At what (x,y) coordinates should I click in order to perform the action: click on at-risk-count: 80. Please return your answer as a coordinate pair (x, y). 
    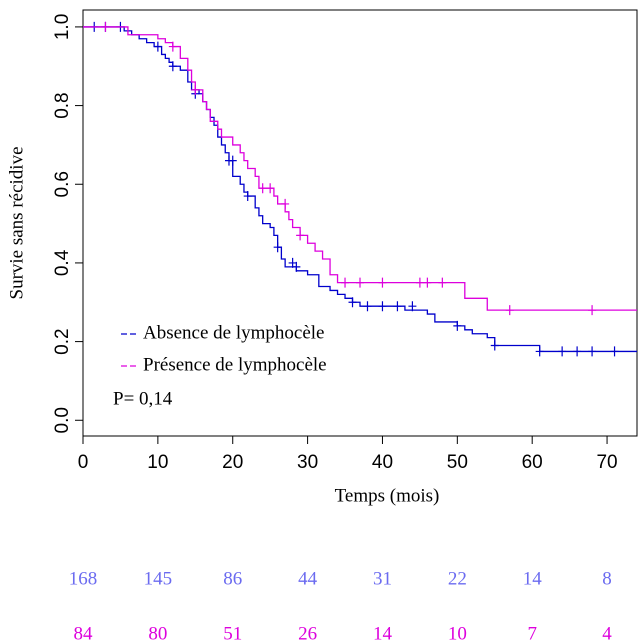
    Looking at the image, I should click on (157, 633).